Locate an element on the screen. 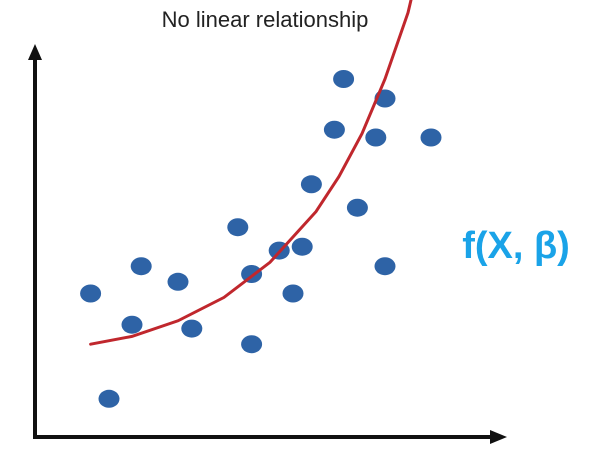  fit-formula-label: f(X, β) is located at coordinates (516, 246).